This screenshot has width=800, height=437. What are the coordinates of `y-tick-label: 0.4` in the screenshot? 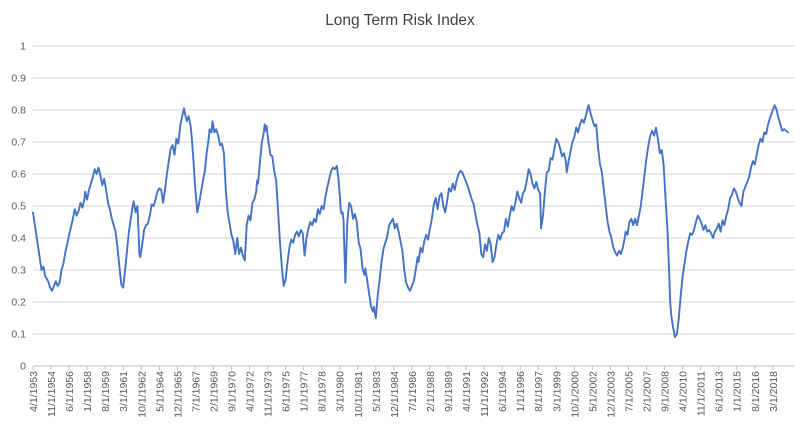 It's located at (18, 239).